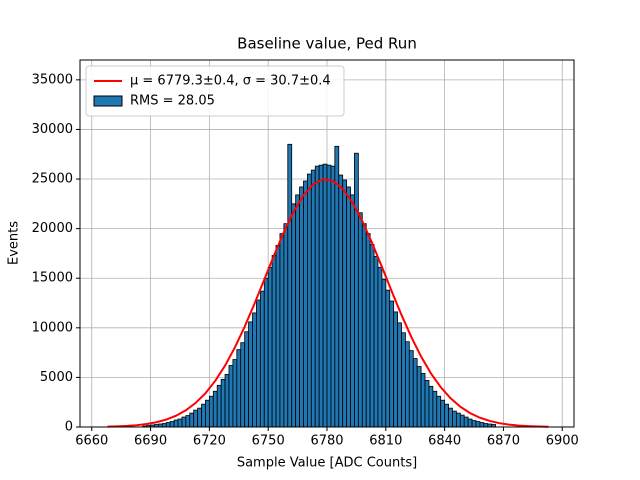 The image size is (640, 480). What do you see at coordinates (108, 101) in the screenshot?
I see `legend-patch` at bounding box center [108, 101].